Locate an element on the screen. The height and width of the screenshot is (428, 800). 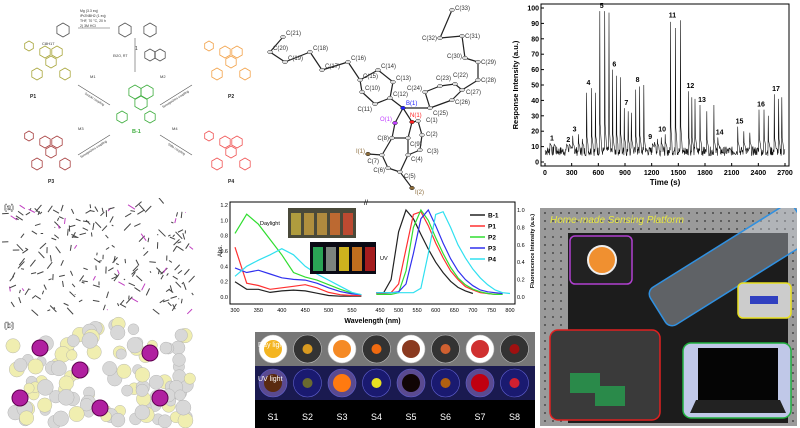
intermediate-label: 1 is located at coordinates (136, 49).